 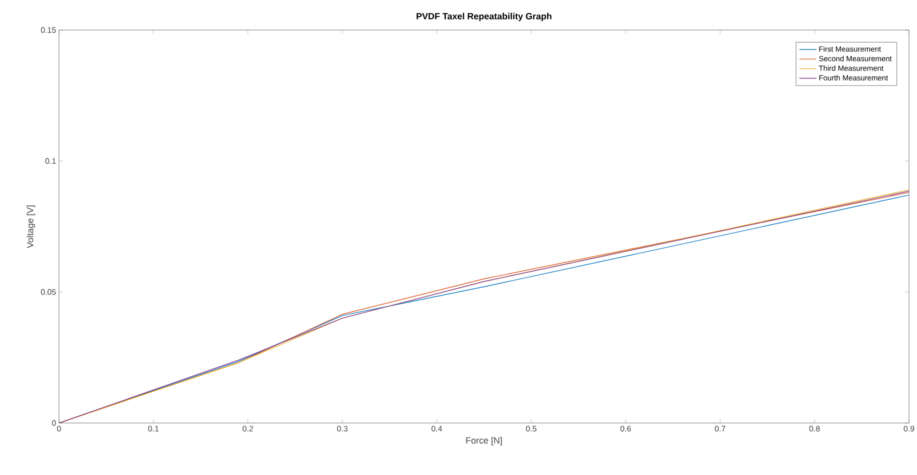 What do you see at coordinates (31, 226) in the screenshot?
I see `y-axis-title: Voltage [V]` at bounding box center [31, 226].